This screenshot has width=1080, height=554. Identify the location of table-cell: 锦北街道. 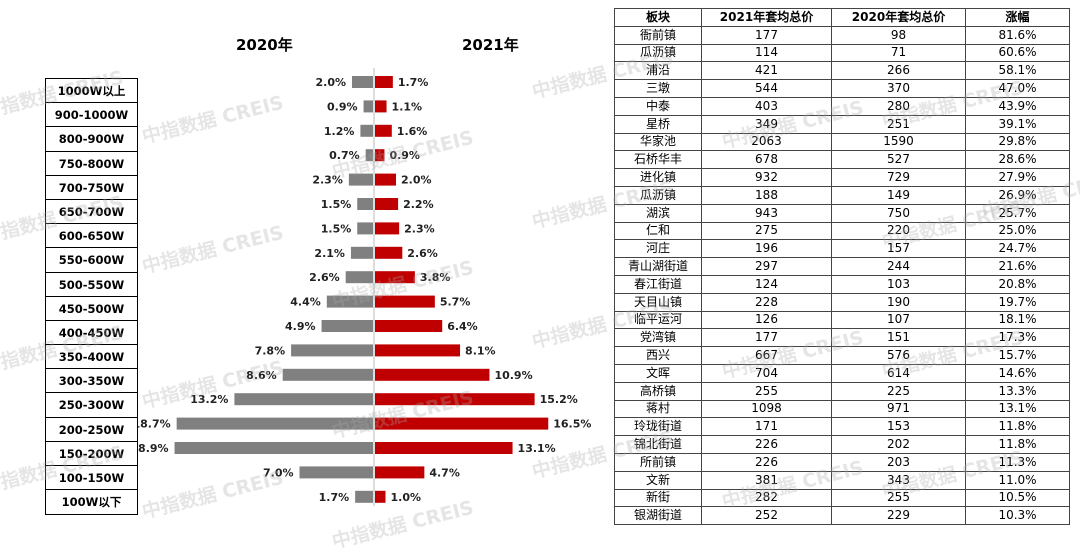
(658, 444).